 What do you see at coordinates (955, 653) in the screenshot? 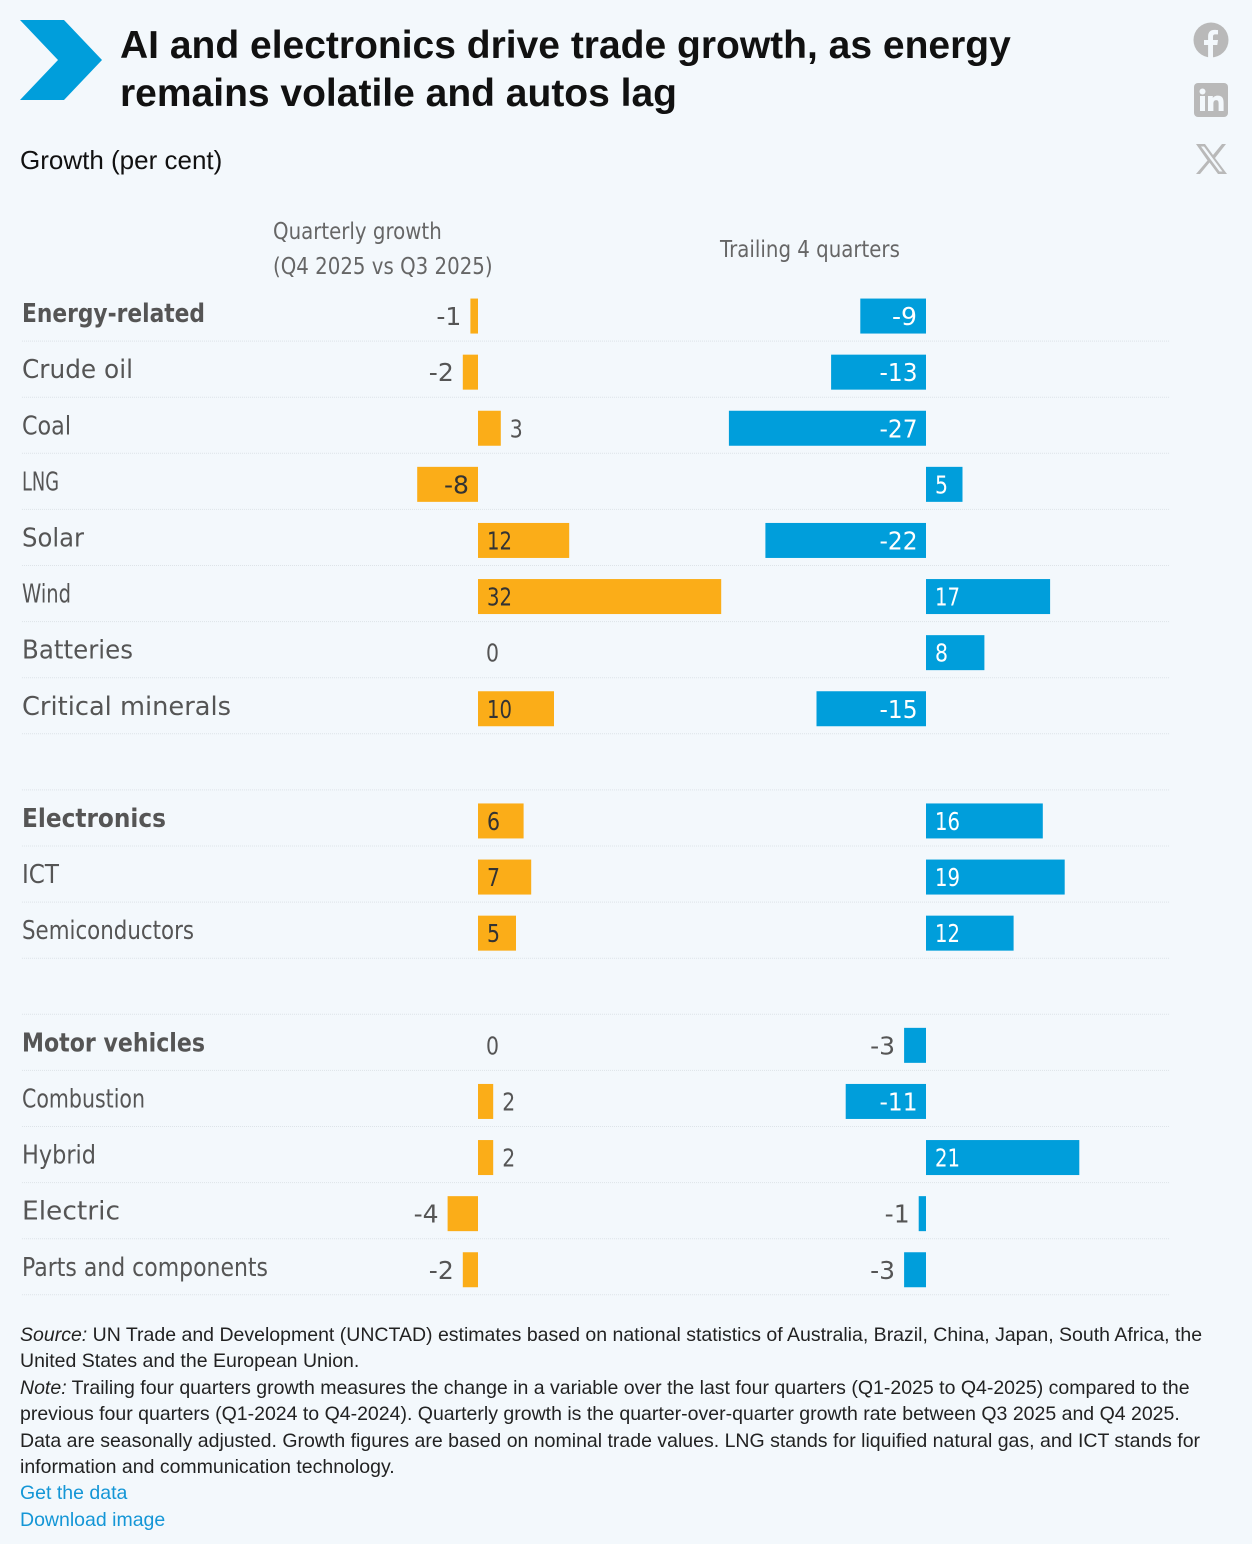
I see `trailing-bar-batteries` at bounding box center [955, 653].